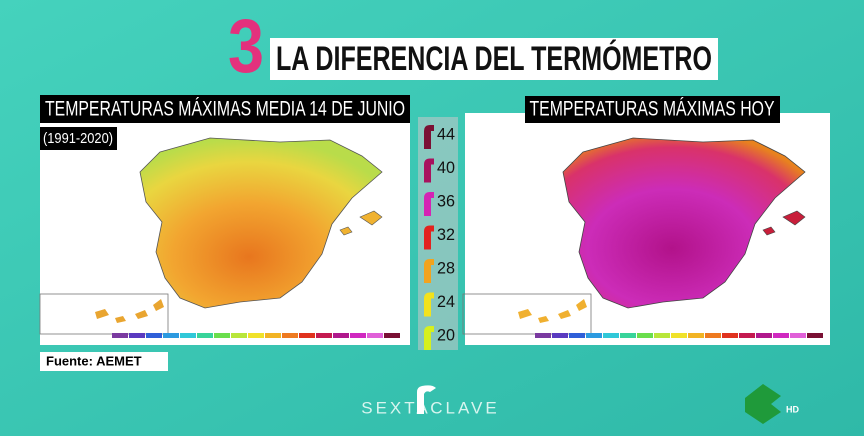 This screenshot has height=441, width=864. What do you see at coordinates (446, 200) in the screenshot?
I see `legend-label: 36` at bounding box center [446, 200].